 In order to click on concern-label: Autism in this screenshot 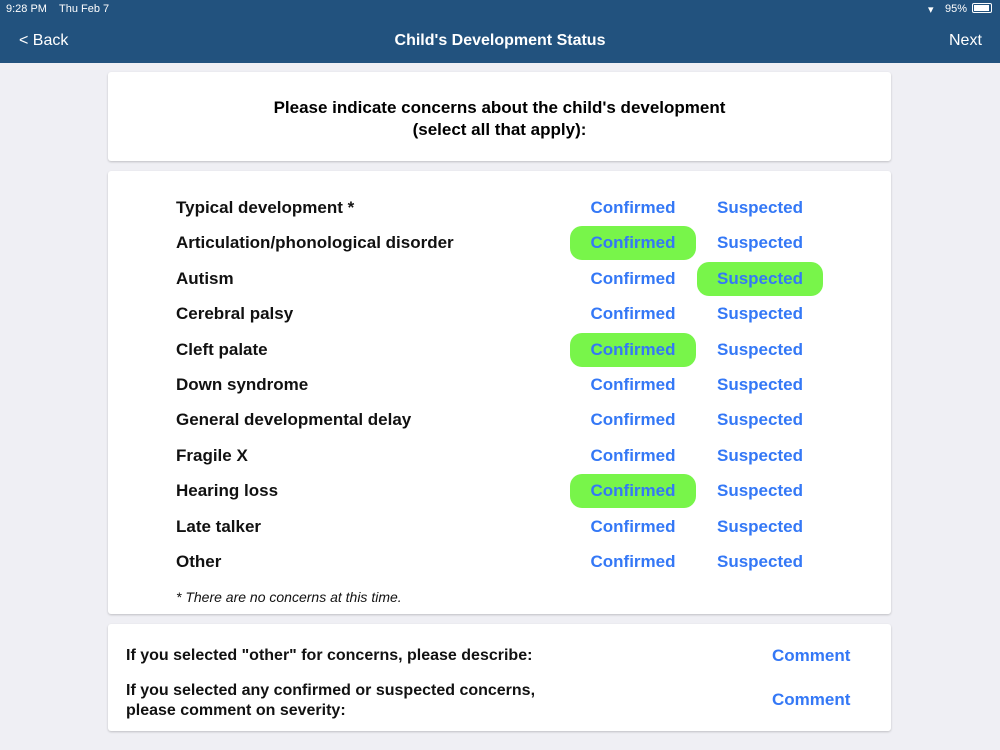, I will do `click(205, 278)`.